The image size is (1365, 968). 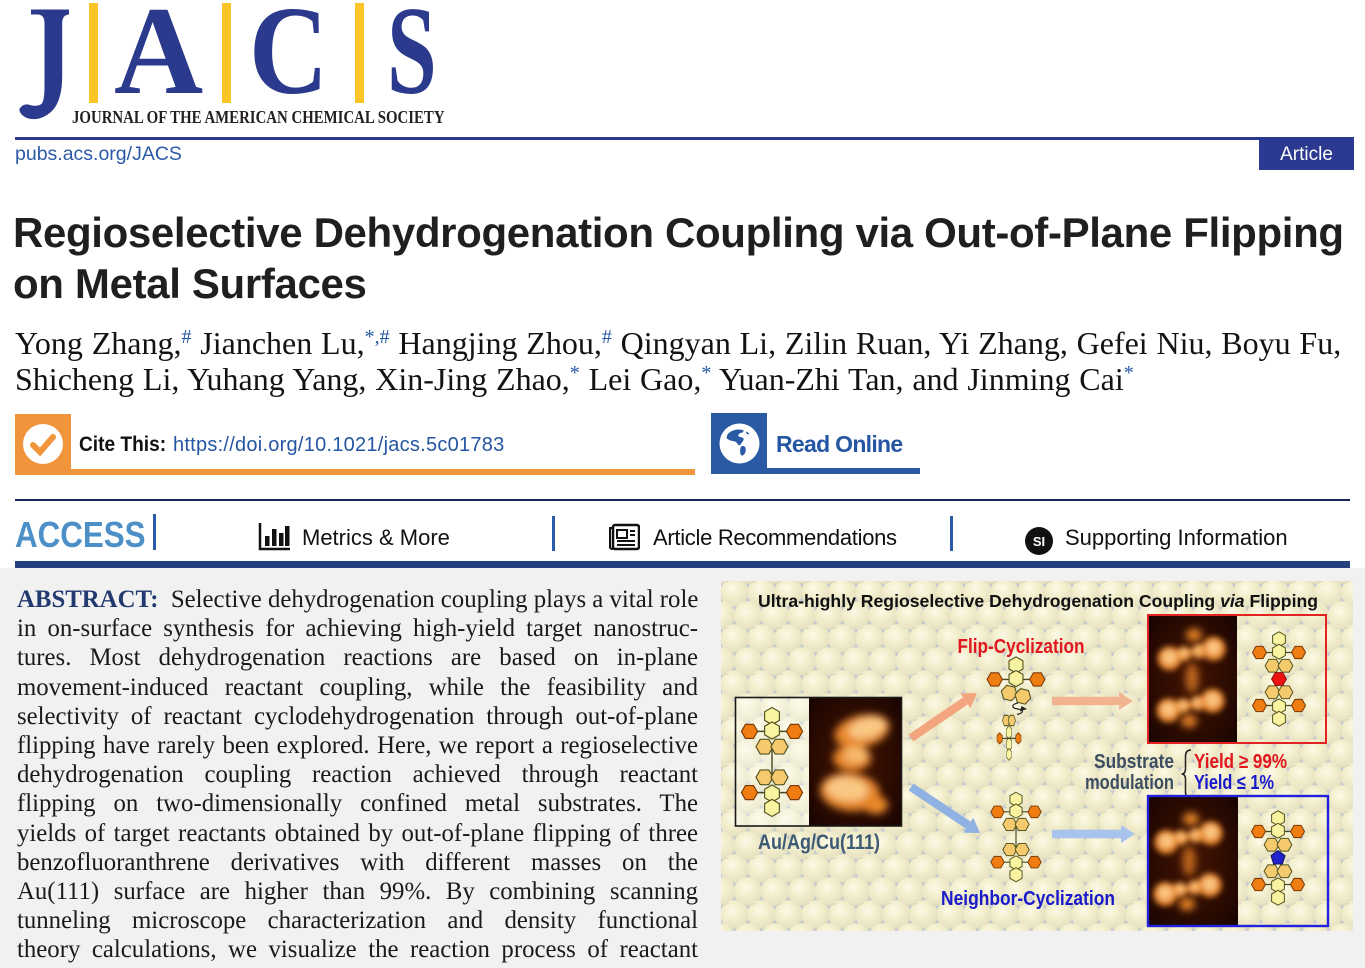 What do you see at coordinates (1039, 541) in the screenshot?
I see `svg-text: SI` at bounding box center [1039, 541].